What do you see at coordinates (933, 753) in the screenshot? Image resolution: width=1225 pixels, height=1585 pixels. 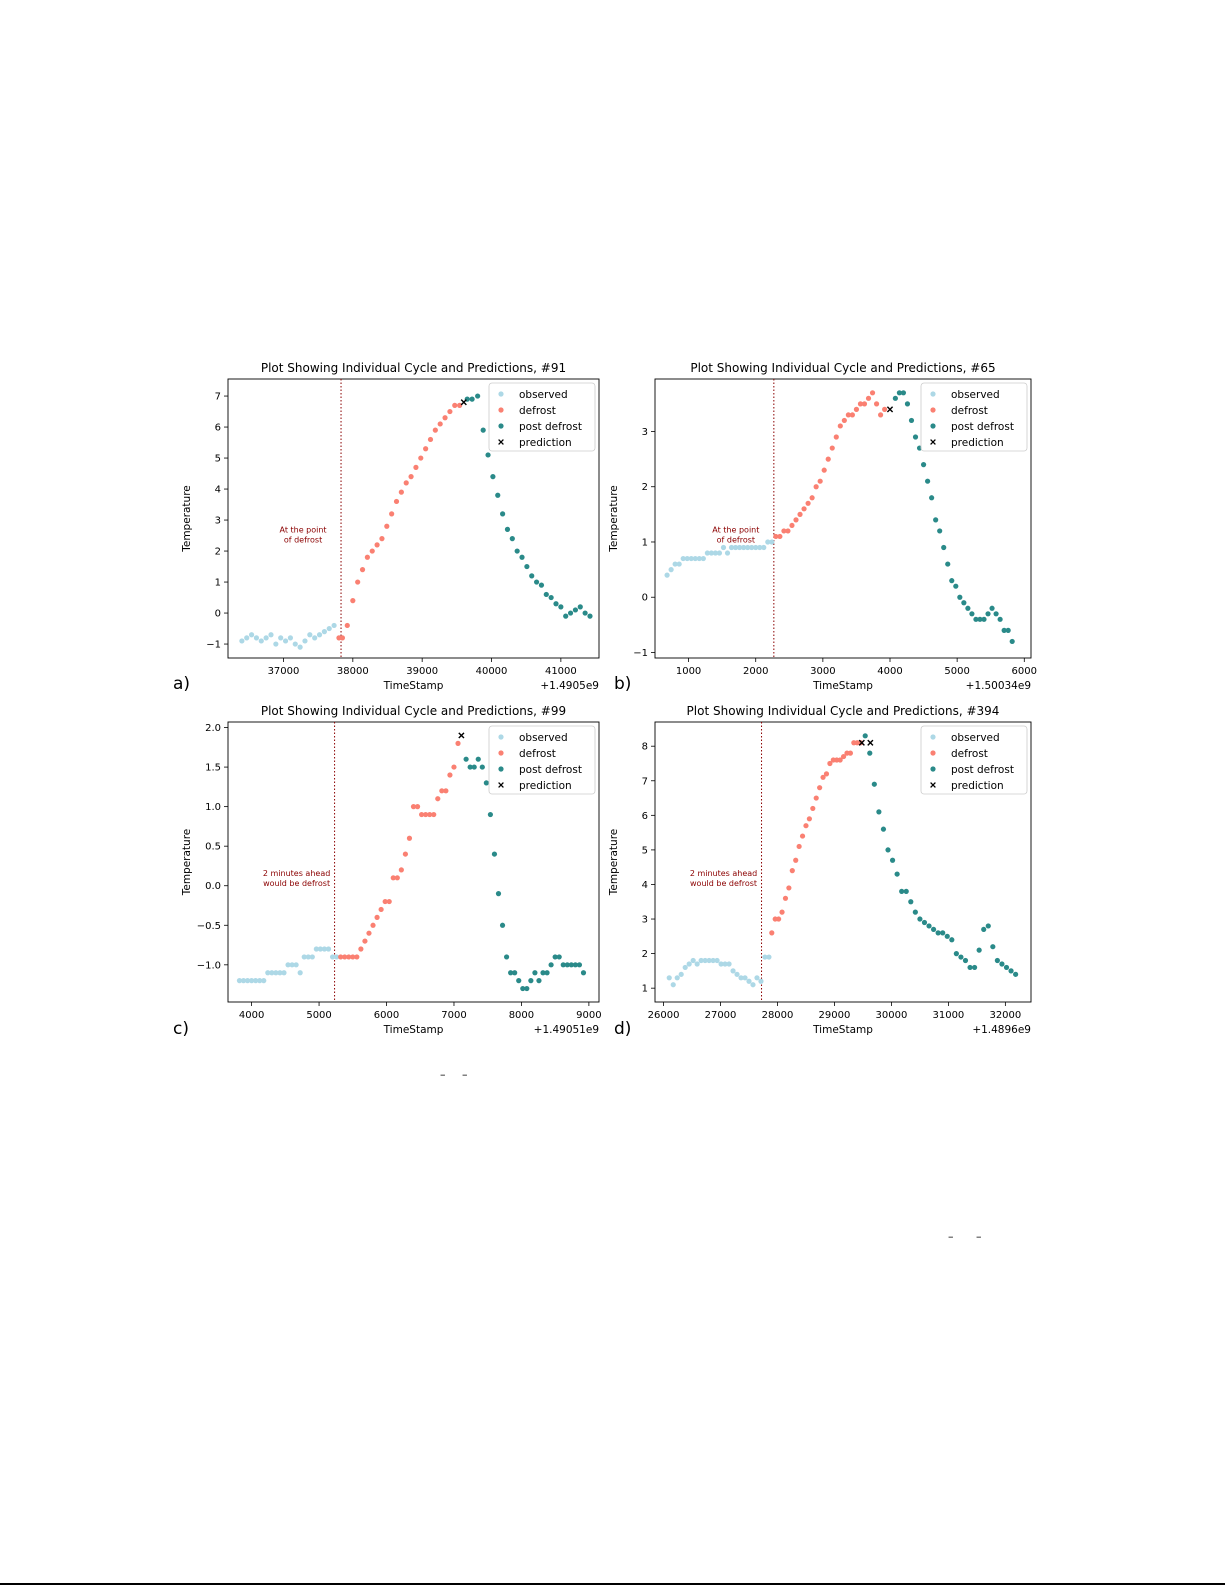 I see `legend-marker-defrost` at bounding box center [933, 753].